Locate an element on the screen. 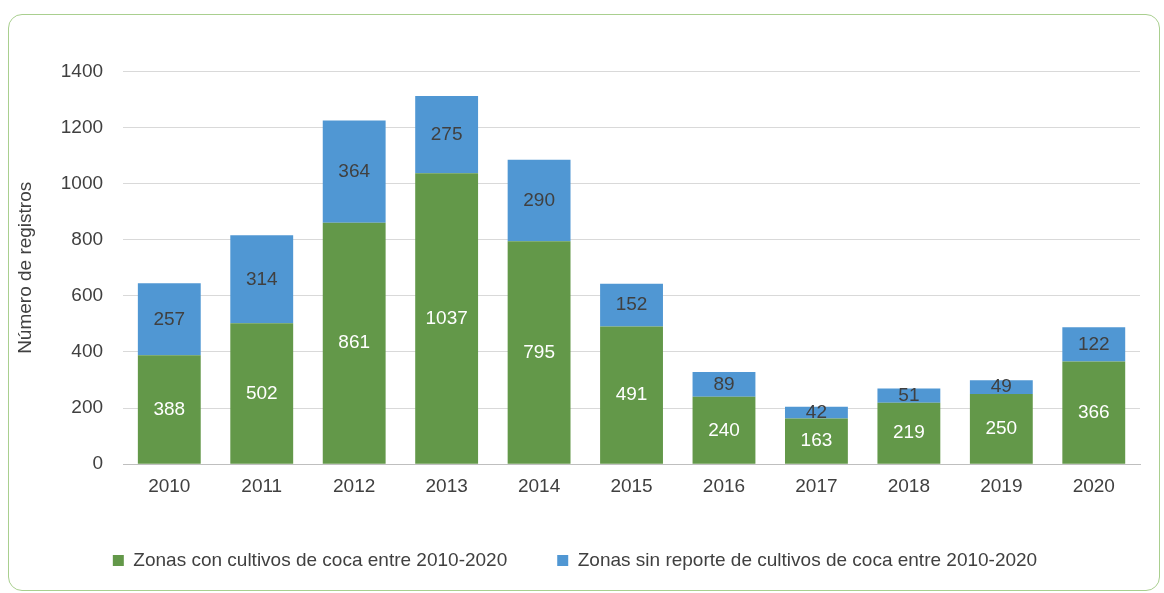 This screenshot has width=1164, height=593. data-label: 250 is located at coordinates (1001, 428).